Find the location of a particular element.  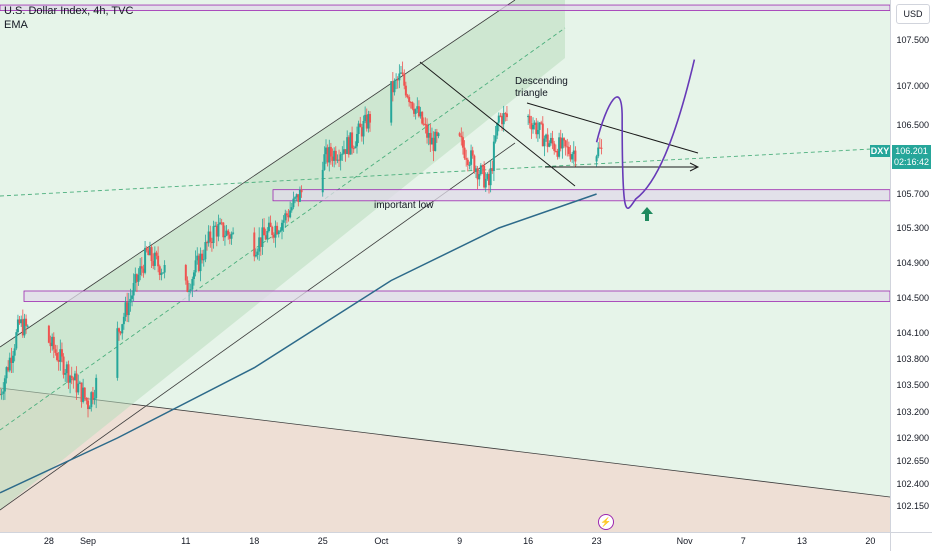

pattern-label-line1: Descending is located at coordinates (541, 81).